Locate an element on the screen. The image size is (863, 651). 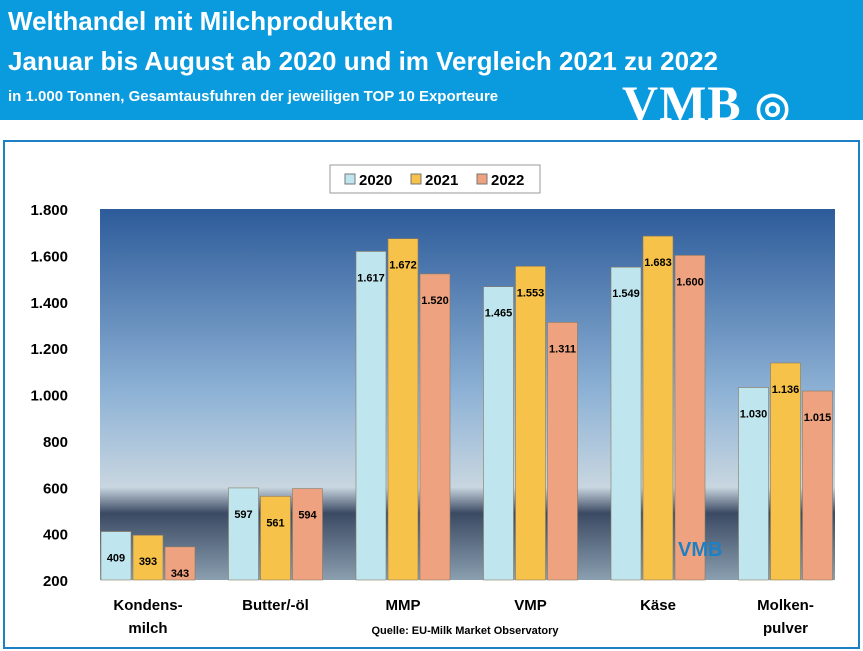
value-label: 1.520 is located at coordinates (435, 301).